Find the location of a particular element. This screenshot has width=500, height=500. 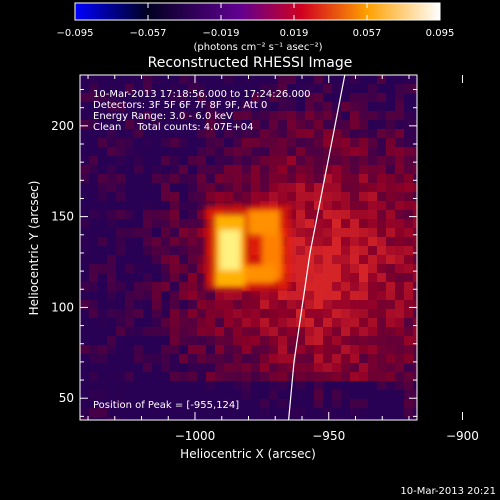

y-tick-label: 150 is located at coordinates (62, 217).